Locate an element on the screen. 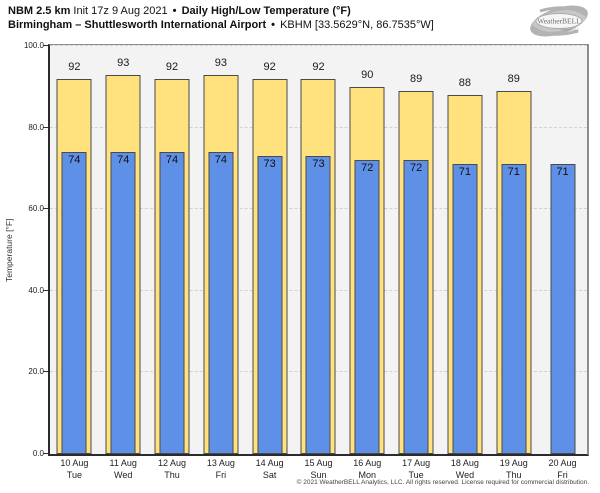 This screenshot has width=600, height=493. y-tick-label: 20.0 is located at coordinates (36, 372).